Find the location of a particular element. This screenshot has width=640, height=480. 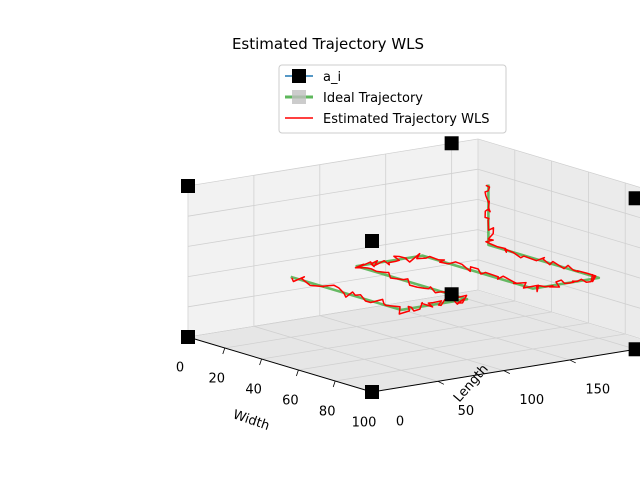

y-axis-line is located at coordinates (505, 370).